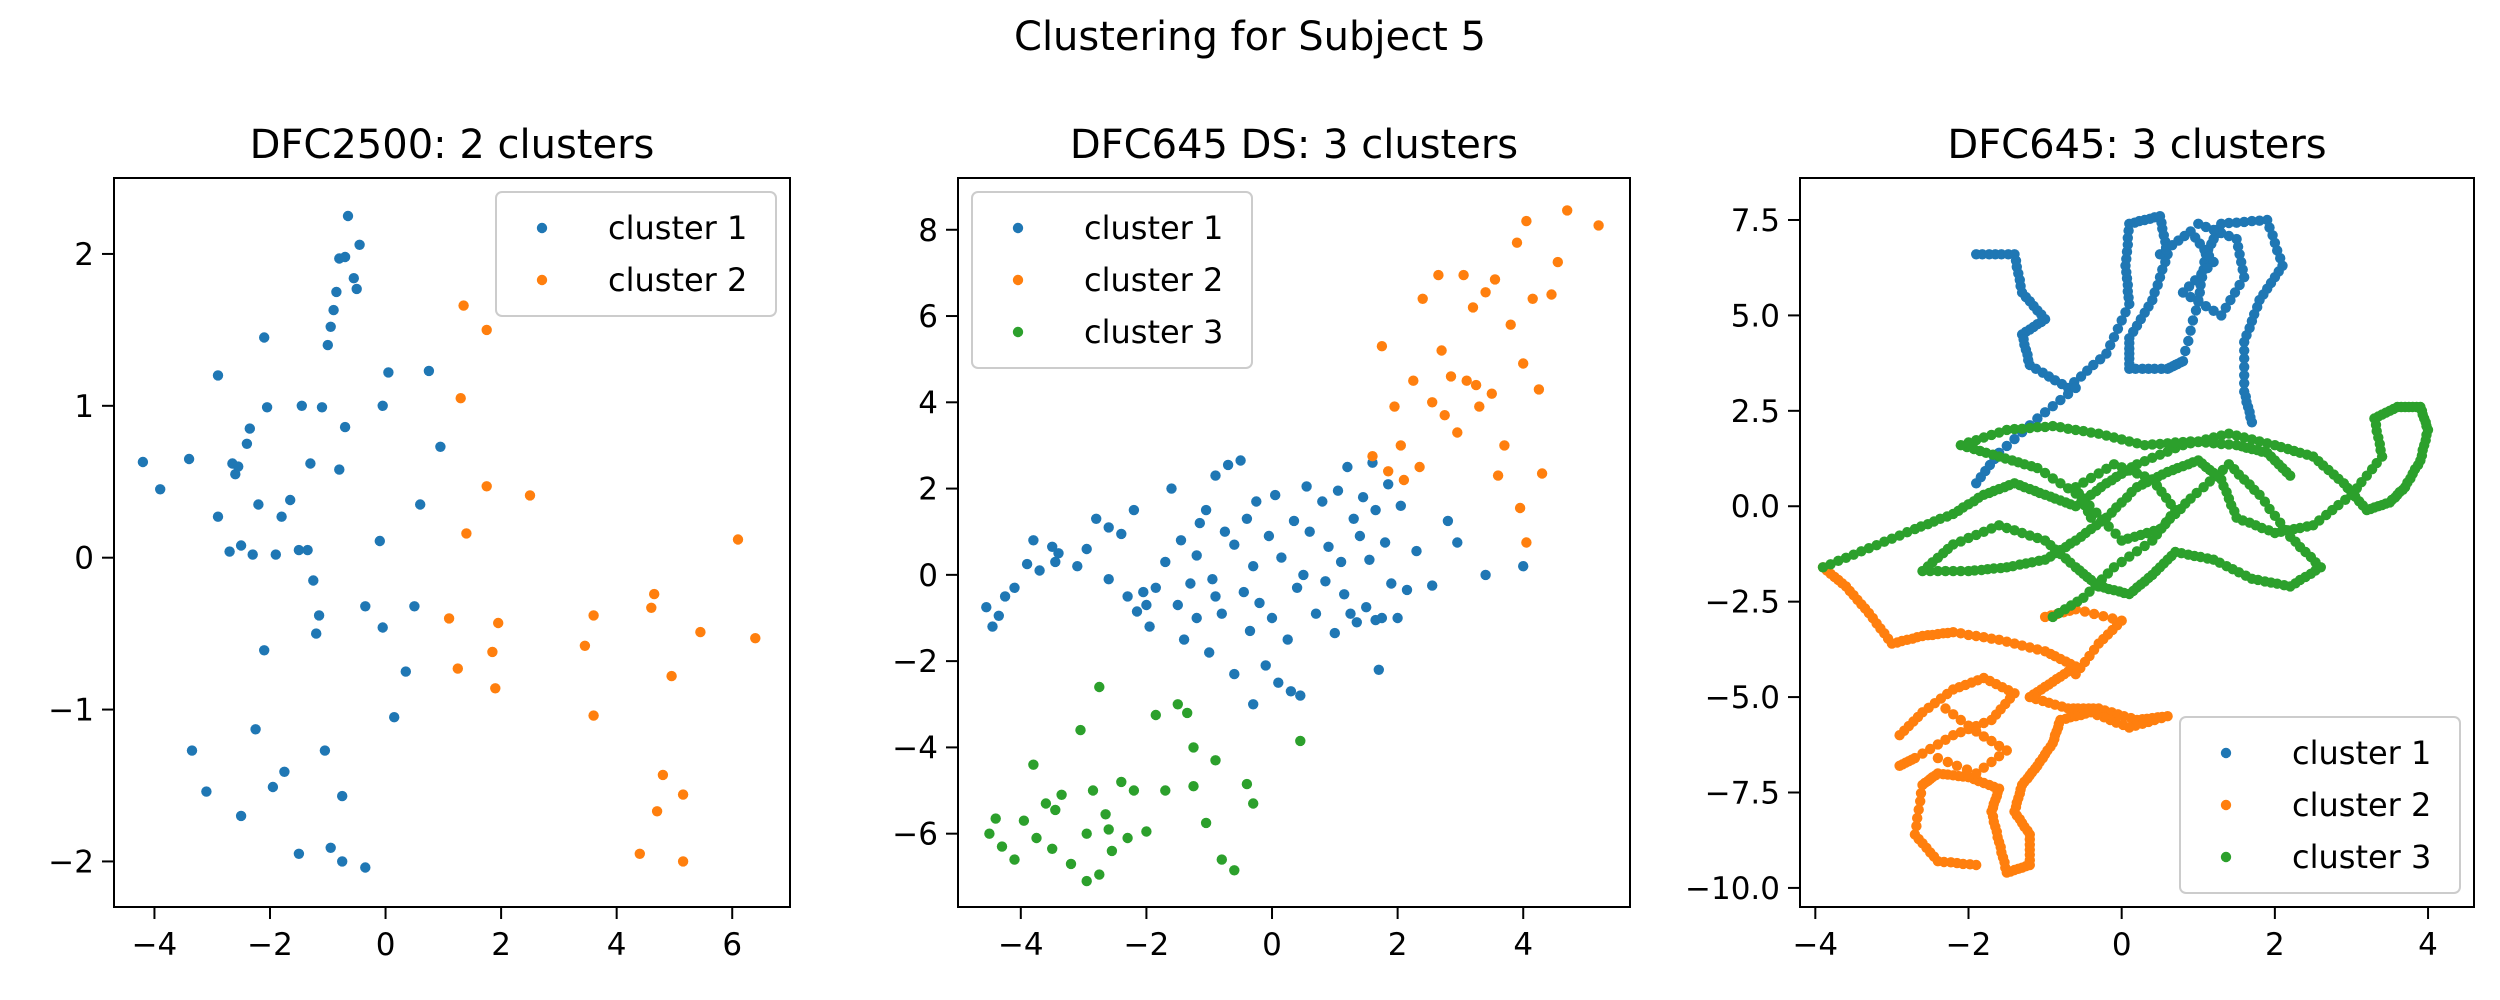 Image resolution: width=2500 pixels, height=1000 pixels. Describe the element at coordinates (1398, 945) in the screenshot. I see `x-tick-label: 2` at that location.